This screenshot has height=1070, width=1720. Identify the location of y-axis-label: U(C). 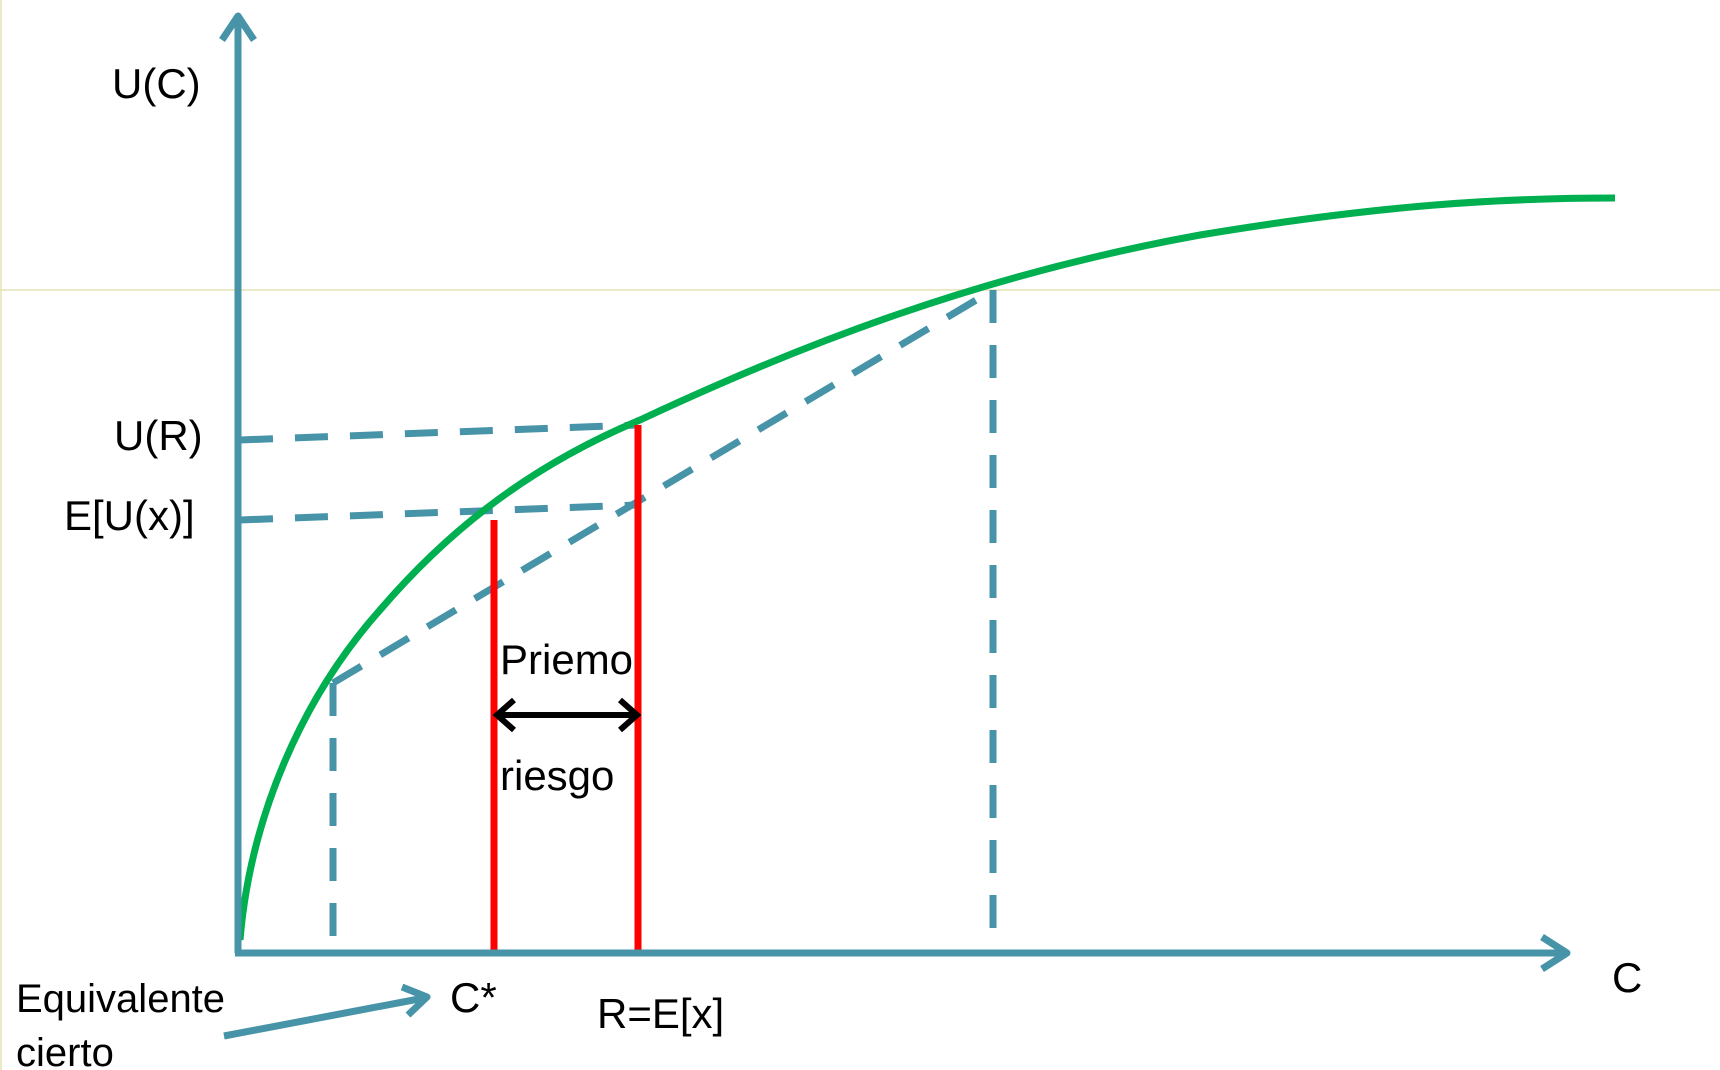
(156, 83).